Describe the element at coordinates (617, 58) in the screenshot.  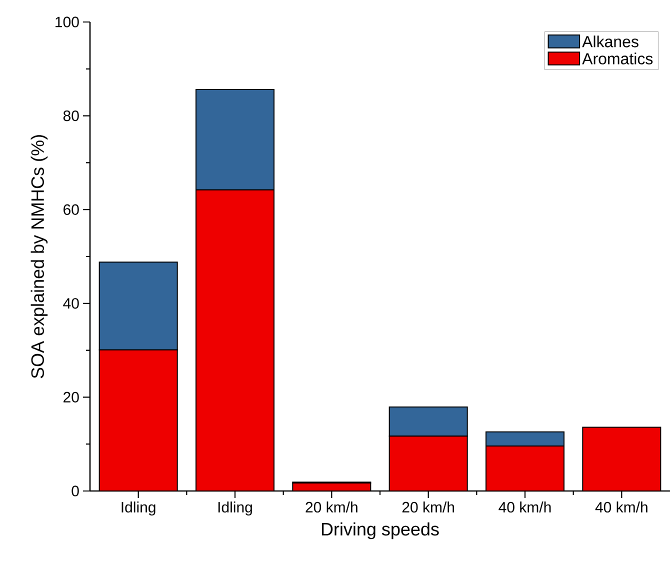
I see `legend-label: Aromatics` at that location.